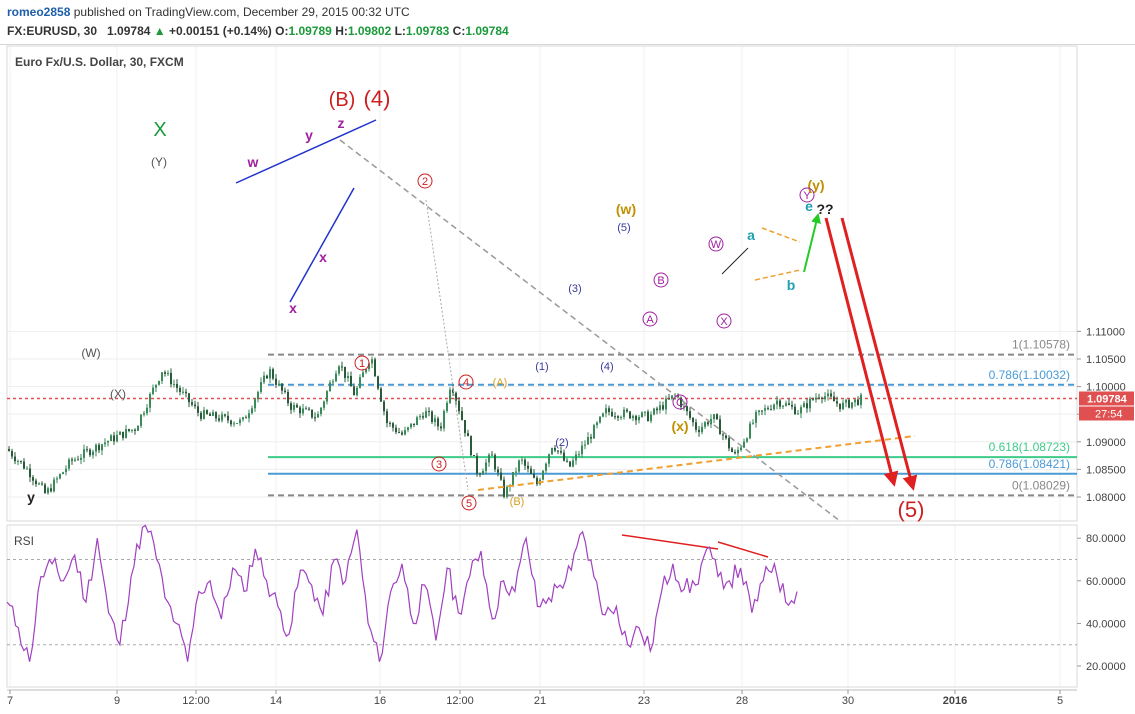  What do you see at coordinates (574, 289) in the screenshot?
I see `wave-label: (3)` at bounding box center [574, 289].